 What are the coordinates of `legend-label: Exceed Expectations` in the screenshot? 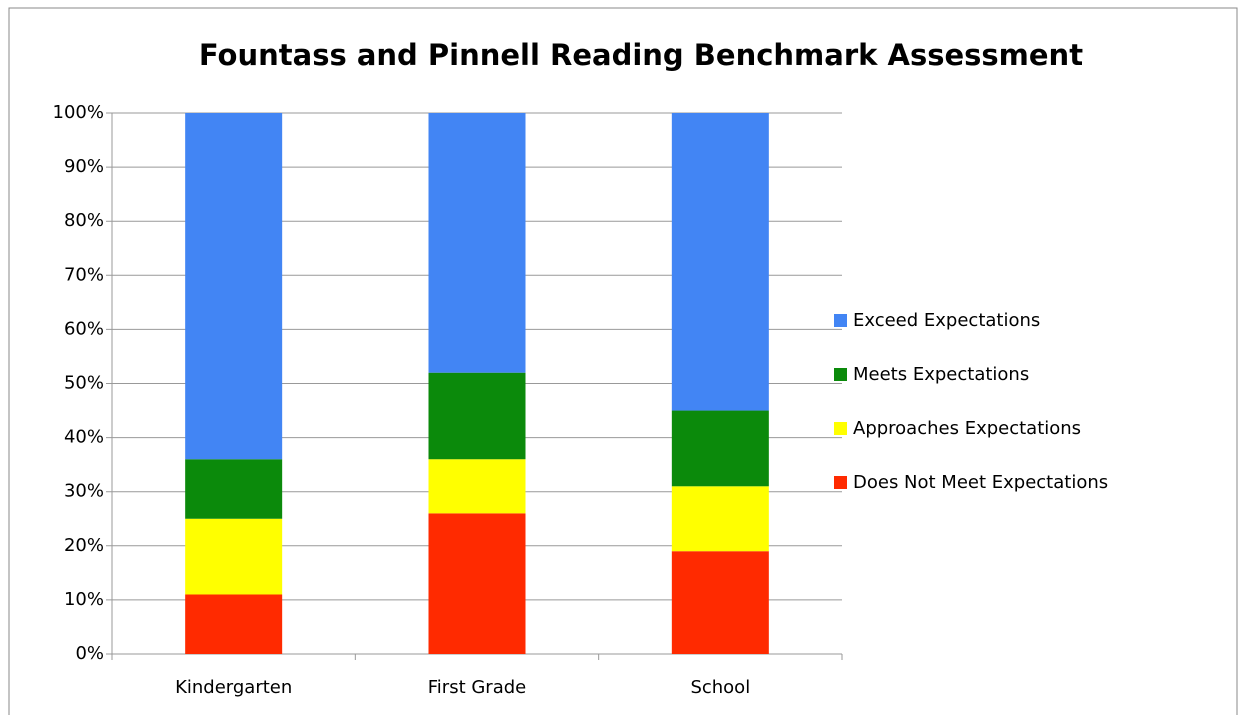 It's located at (946, 320).